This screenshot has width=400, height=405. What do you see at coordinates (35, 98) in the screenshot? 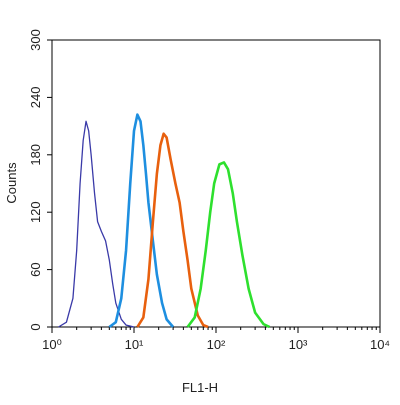
I see `y-tick-label: 240` at bounding box center [35, 98].